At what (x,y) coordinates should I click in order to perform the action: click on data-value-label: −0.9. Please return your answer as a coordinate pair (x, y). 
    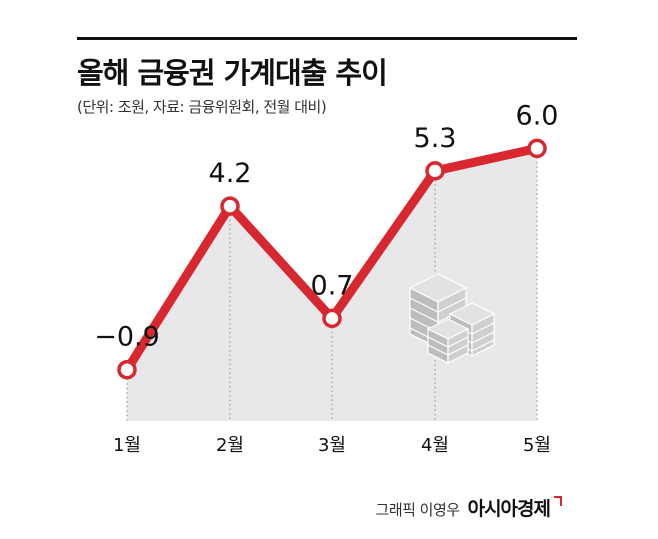
    Looking at the image, I should click on (127, 337).